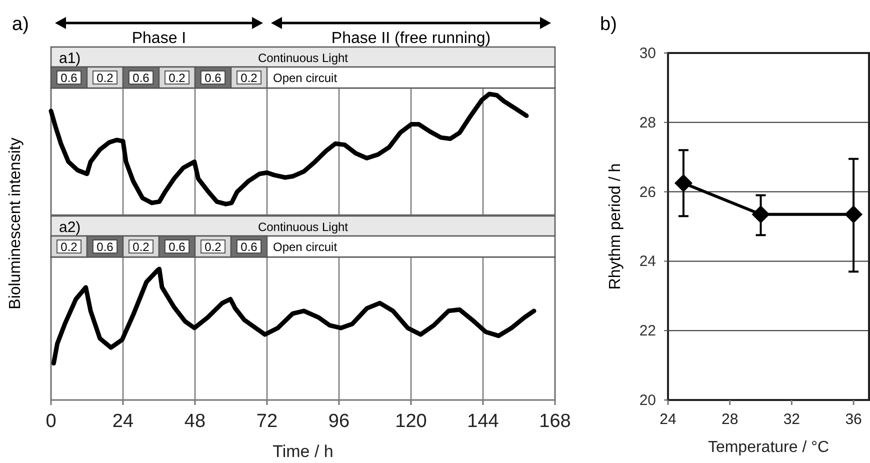  Describe the element at coordinates (267, 421) in the screenshot. I see `x-tick-label: 72` at that location.